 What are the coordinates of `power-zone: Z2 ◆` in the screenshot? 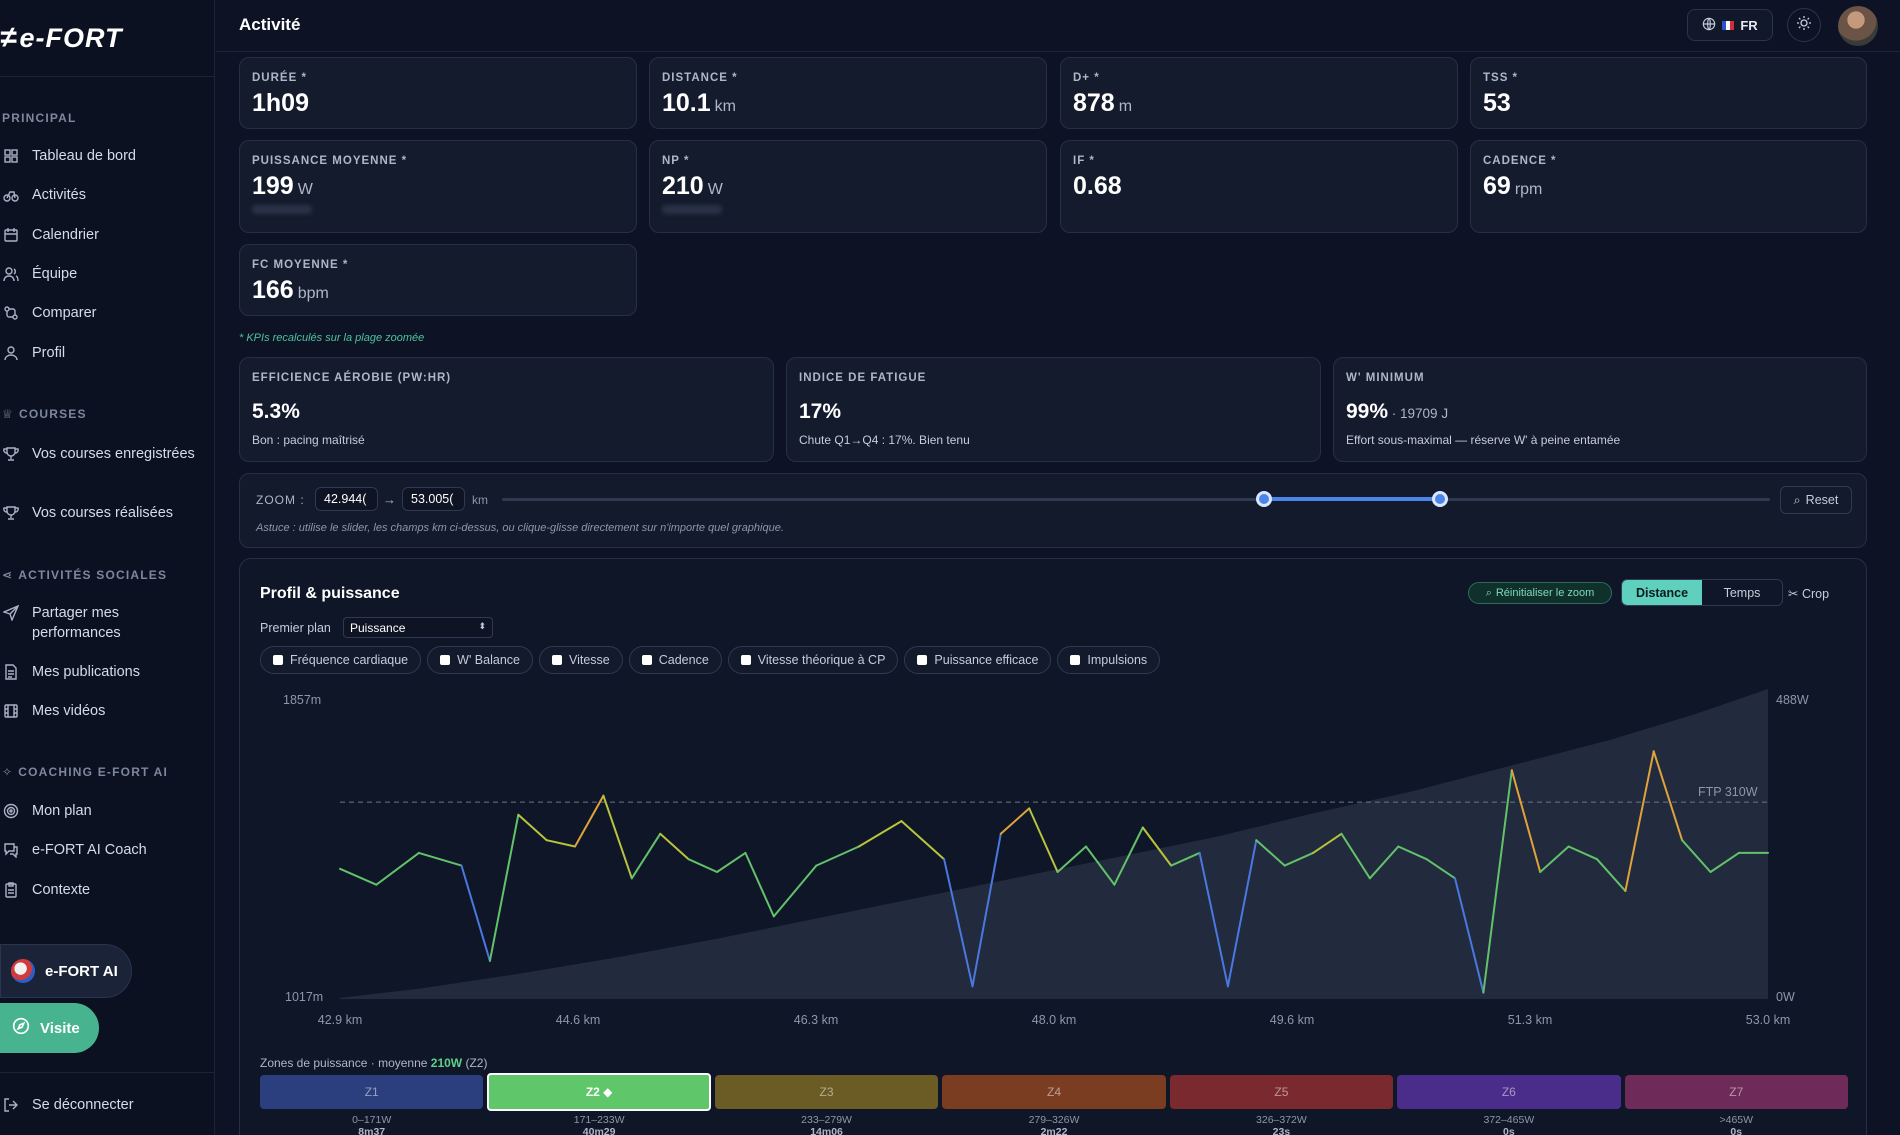 It's located at (599, 1092).